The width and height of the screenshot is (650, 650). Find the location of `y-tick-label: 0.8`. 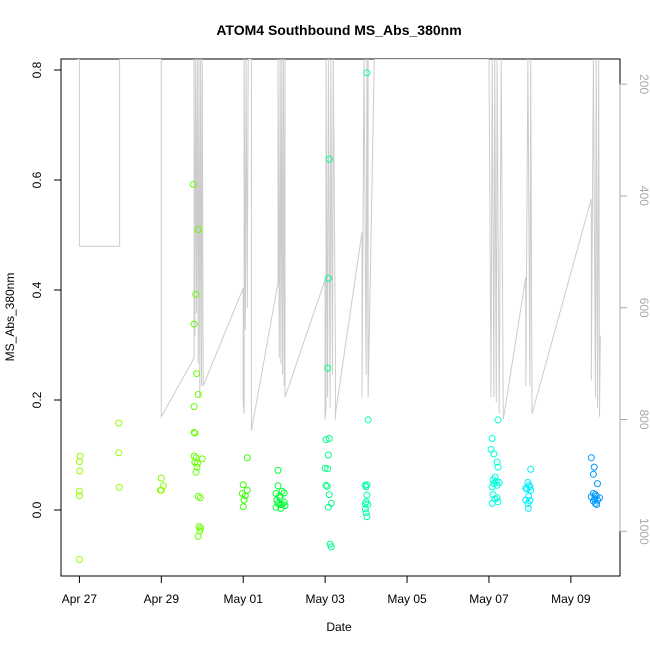

y-tick-label: 0.8 is located at coordinates (37, 69).